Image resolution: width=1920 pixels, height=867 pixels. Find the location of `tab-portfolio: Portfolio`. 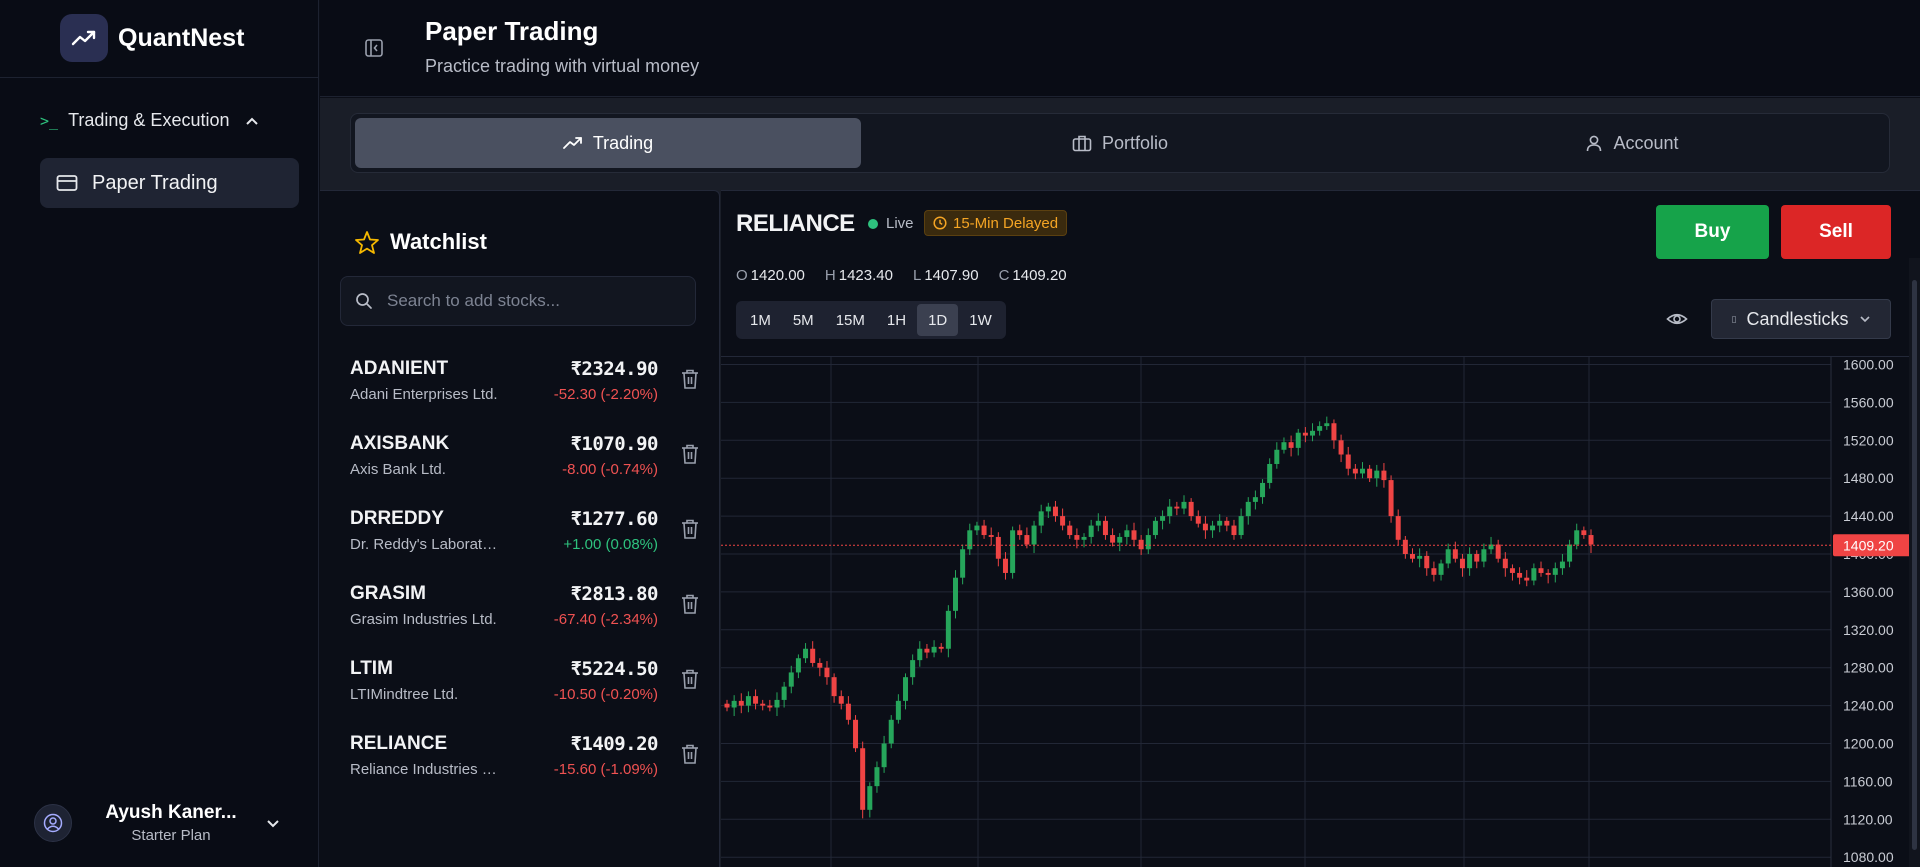

tab-portfolio: Portfolio is located at coordinates (1120, 143).